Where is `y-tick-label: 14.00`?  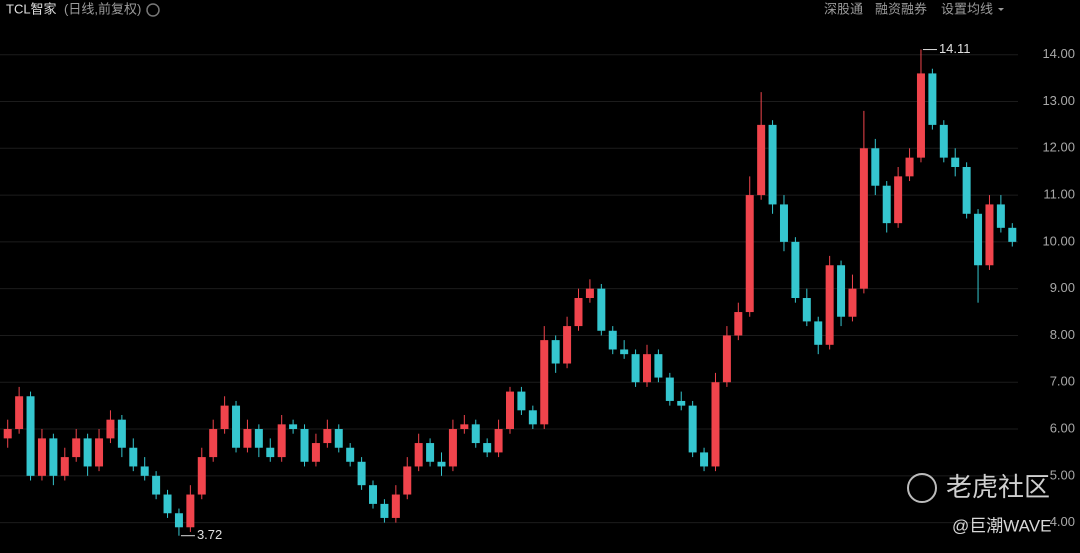 y-tick-label: 14.00 is located at coordinates (1058, 53).